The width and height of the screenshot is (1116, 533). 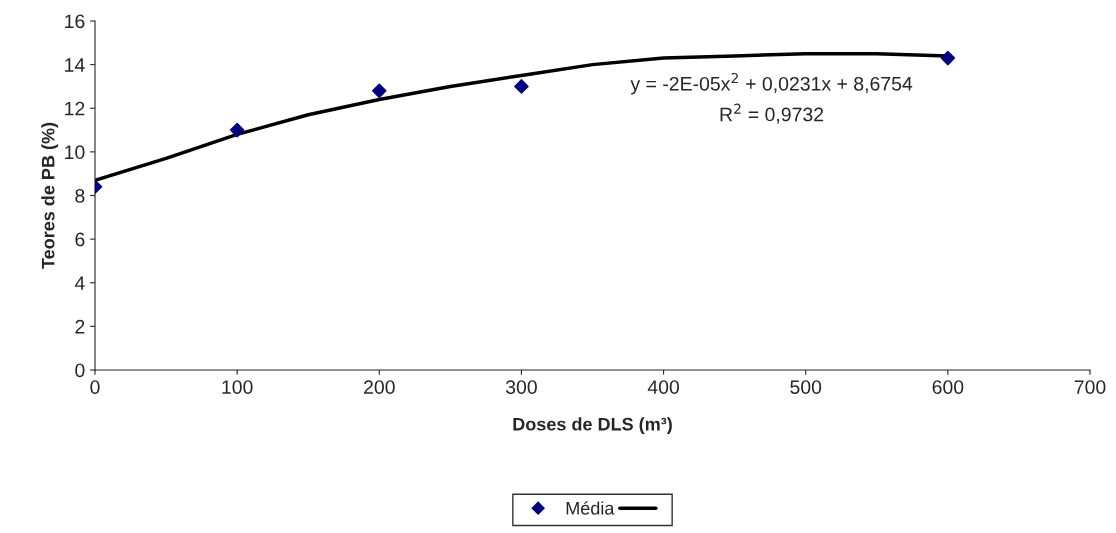 I want to click on y-tick-label: 4, so click(x=79, y=283).